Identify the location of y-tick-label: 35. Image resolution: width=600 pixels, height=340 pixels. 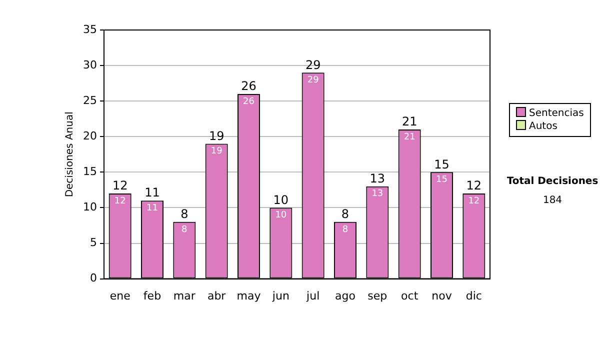
(89, 29).